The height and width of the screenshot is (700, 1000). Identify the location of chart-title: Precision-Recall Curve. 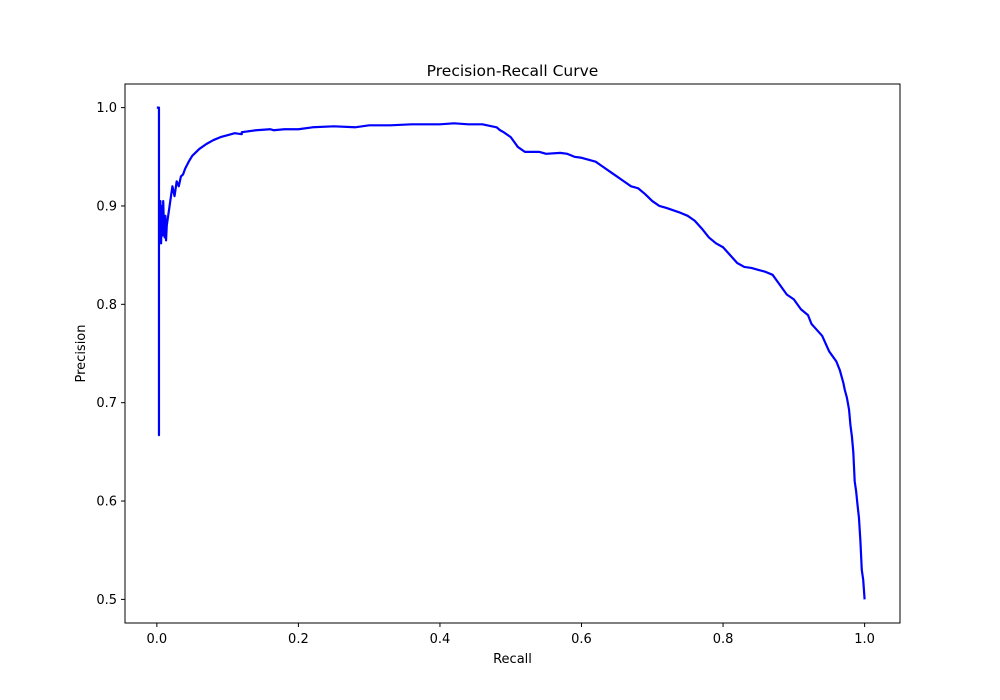
(513, 71).